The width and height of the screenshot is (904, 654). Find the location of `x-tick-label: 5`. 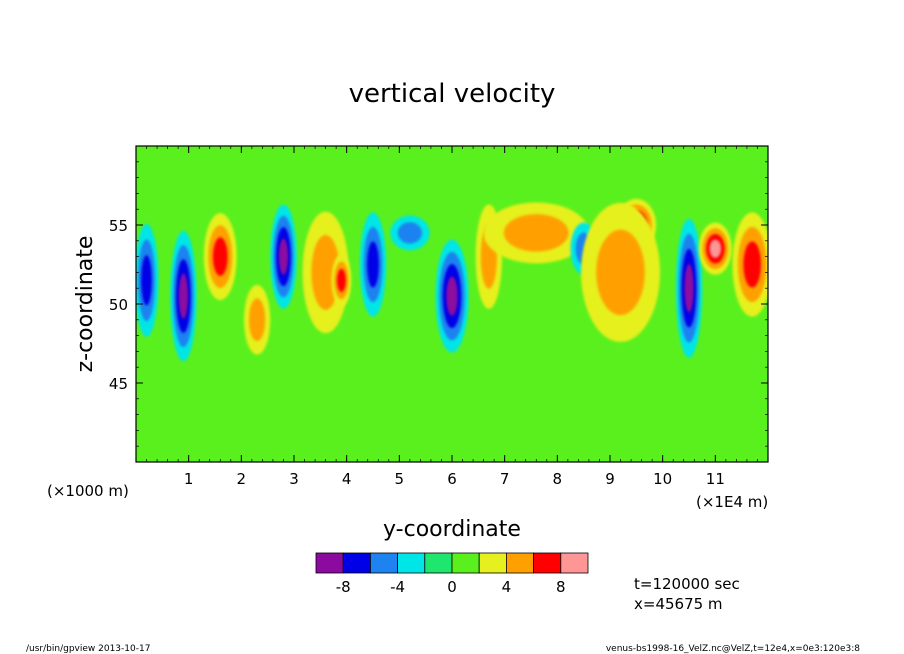

x-tick-label: 5 is located at coordinates (400, 479).